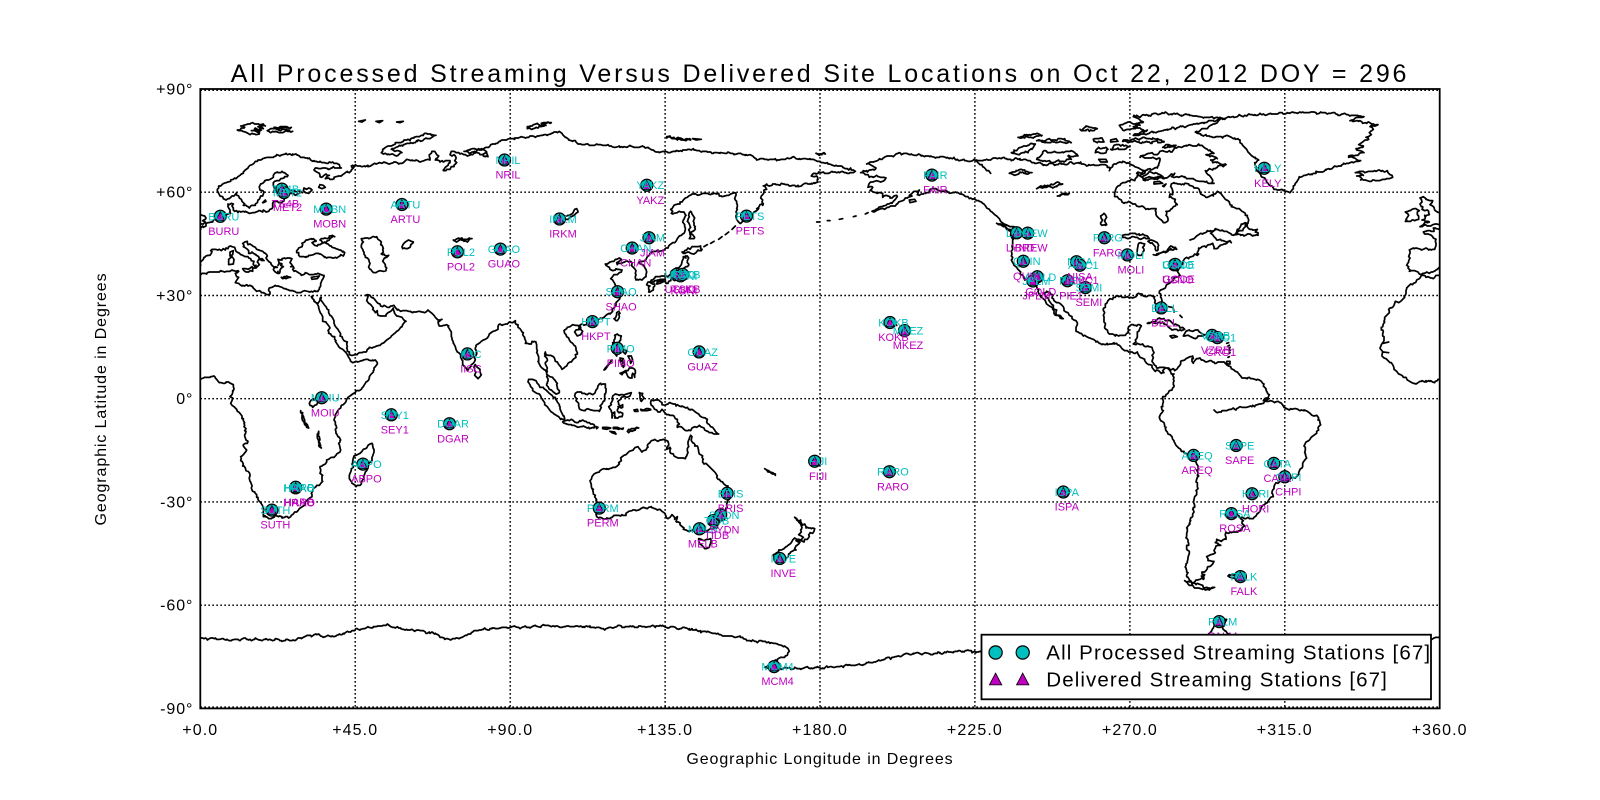 The width and height of the screenshot is (1600, 800). I want to click on svg-text: MET2, so click(287, 194).